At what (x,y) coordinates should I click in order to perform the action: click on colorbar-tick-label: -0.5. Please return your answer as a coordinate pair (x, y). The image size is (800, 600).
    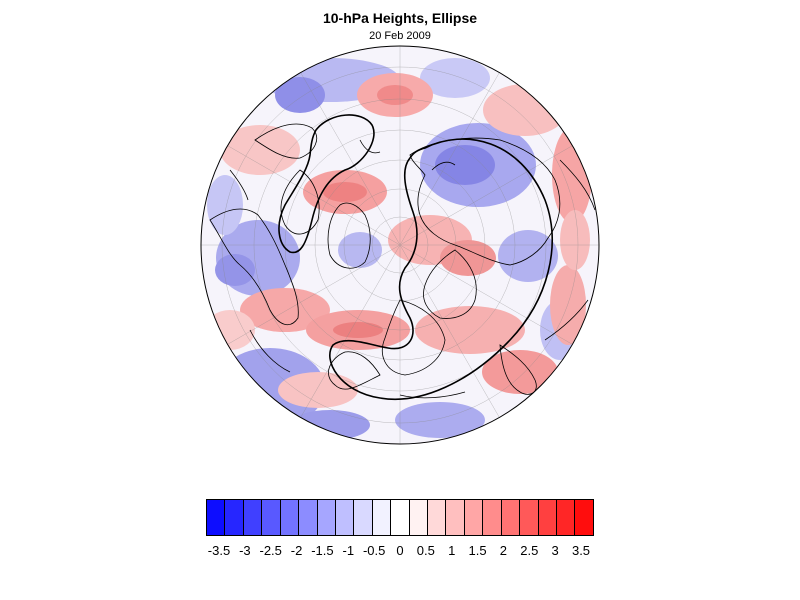
    Looking at the image, I should click on (374, 550).